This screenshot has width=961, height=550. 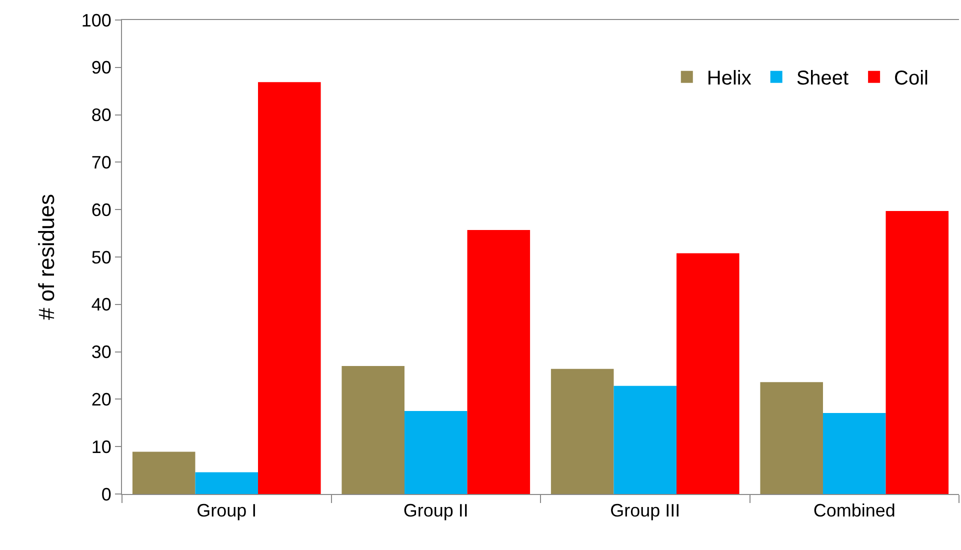 I want to click on legend-label: Helix, so click(x=729, y=79).